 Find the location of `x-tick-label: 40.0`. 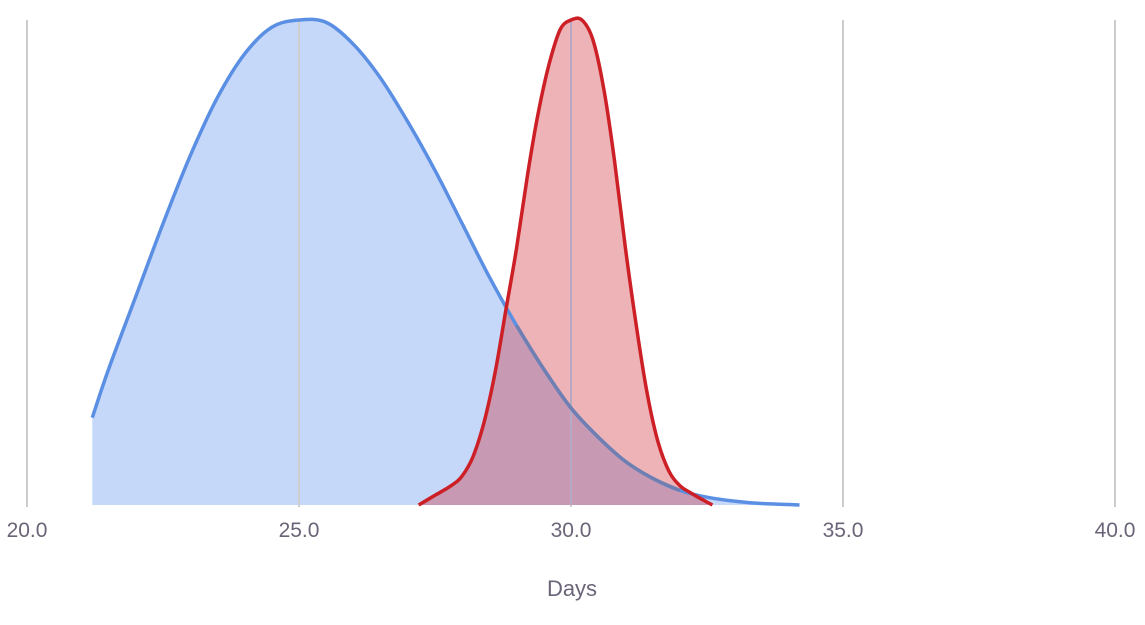

x-tick-label: 40.0 is located at coordinates (1115, 530).